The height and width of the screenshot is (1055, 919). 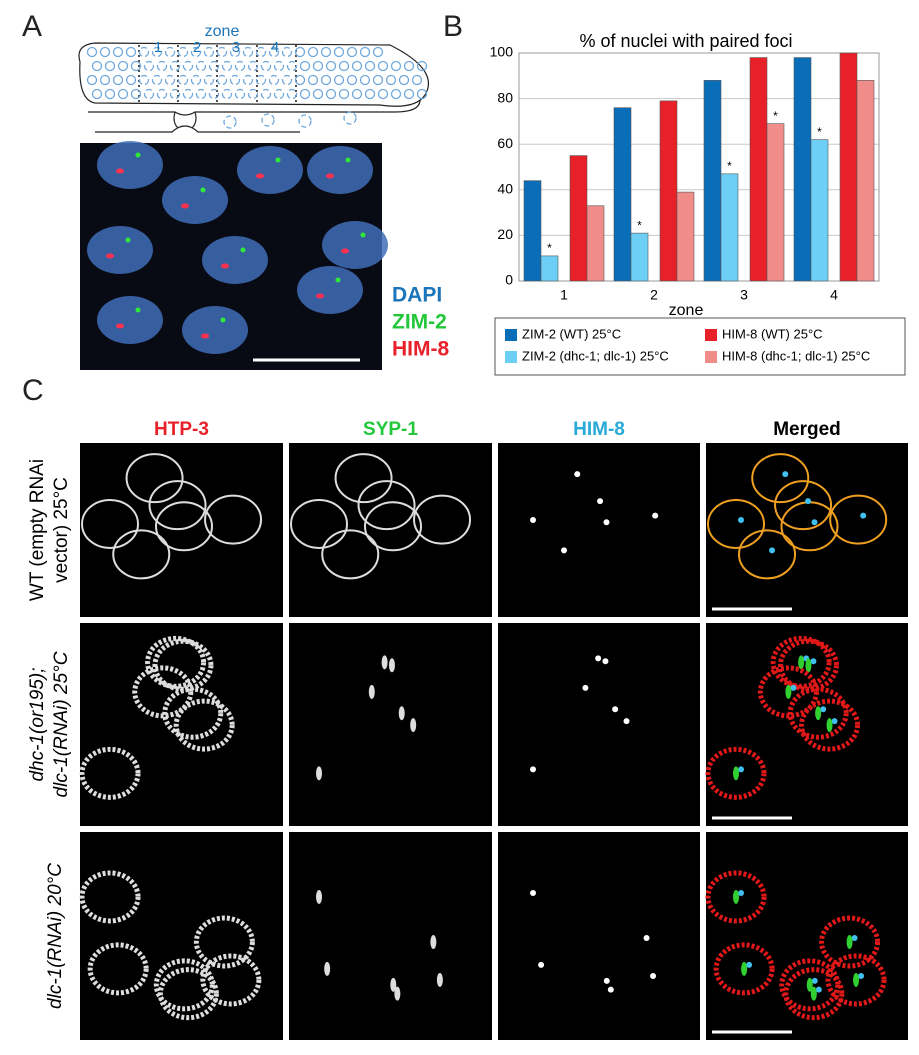 I want to click on y-tick-label: 20, so click(x=505, y=234).